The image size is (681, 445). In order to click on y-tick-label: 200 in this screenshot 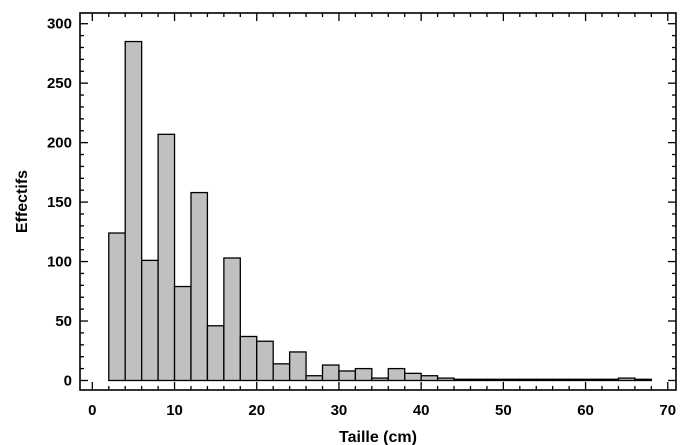, I will do `click(59, 143)`.